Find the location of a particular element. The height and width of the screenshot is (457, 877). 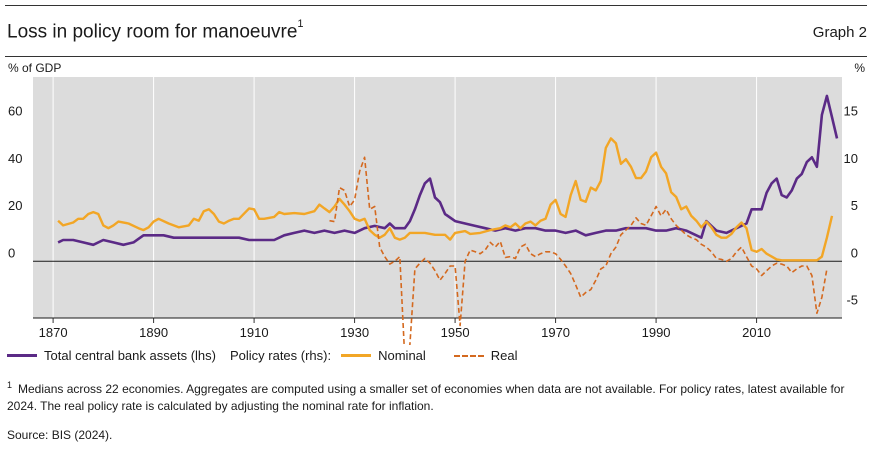

y-right-tick-label: 5 is located at coordinates (854, 205).